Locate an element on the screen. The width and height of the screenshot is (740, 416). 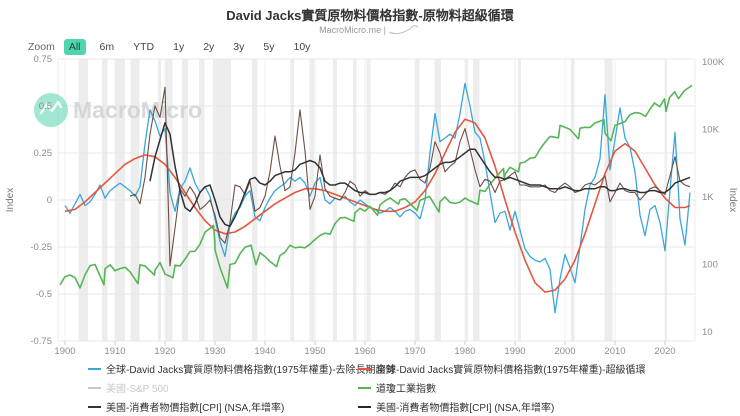
left-axis-tick-label: -0.75 is located at coordinates (41, 341).